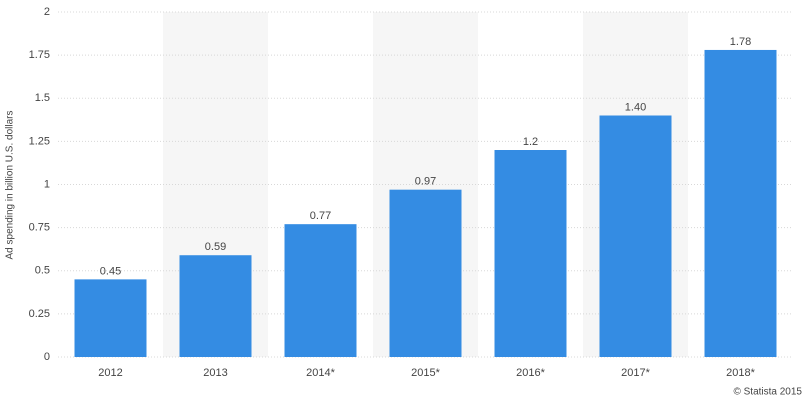 The height and width of the screenshot is (405, 806). I want to click on x-tick-label: 2014*, so click(320, 373).